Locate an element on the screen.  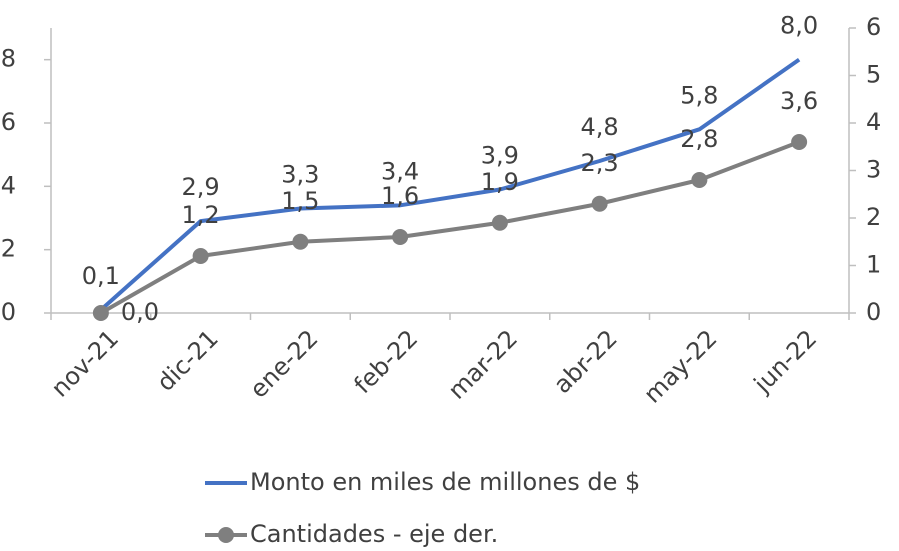
x-tick-label: dic-21 is located at coordinates (187, 360).